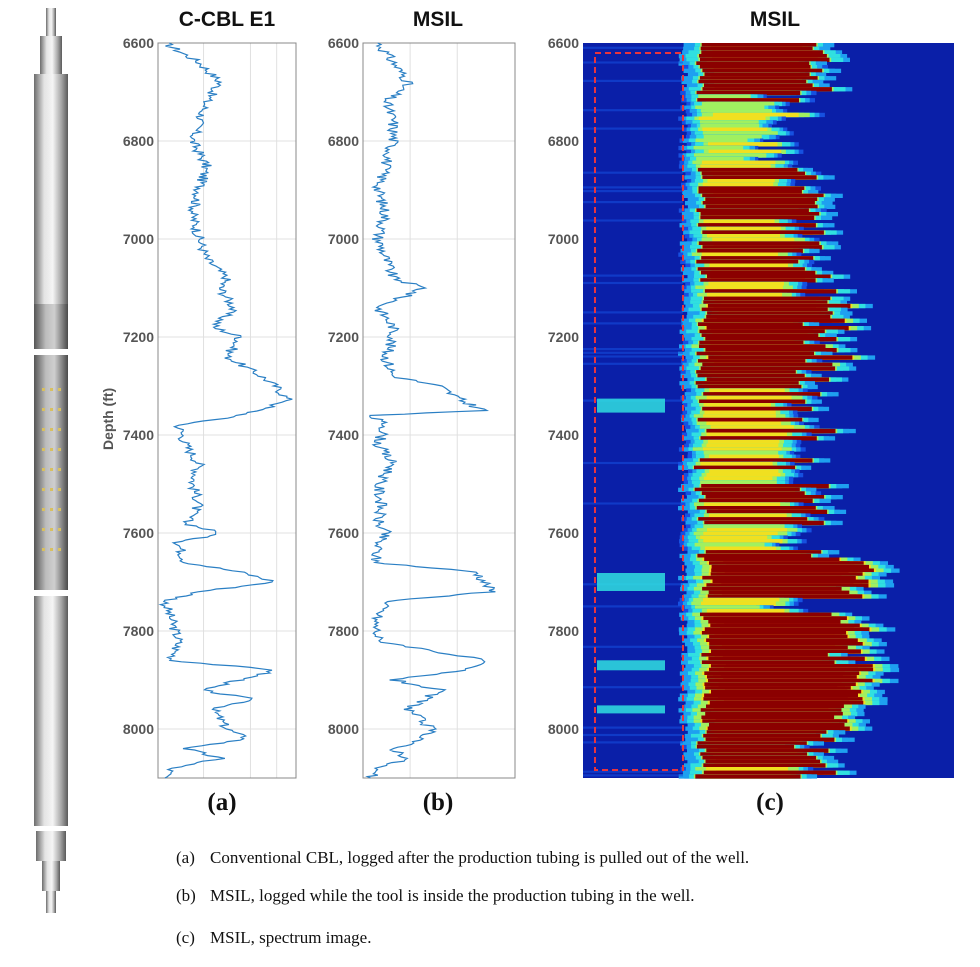 The width and height of the screenshot is (980, 967). Describe the element at coordinates (138, 239) in the screenshot. I see `ticks-a-tick-7000: 7000` at that location.